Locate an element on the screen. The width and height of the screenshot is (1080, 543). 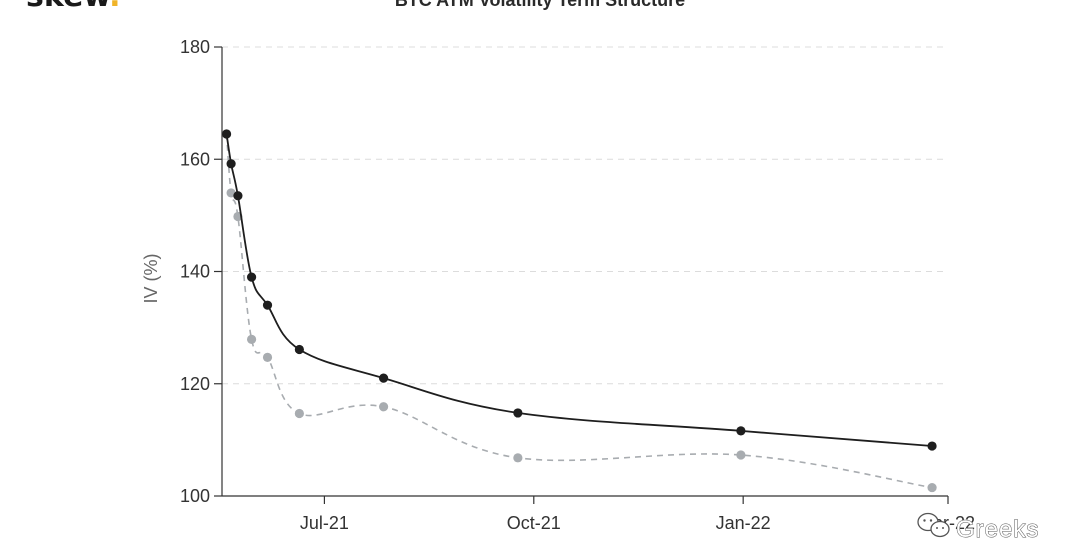
x-tick-label-Jan-22: Jan-22 is located at coordinates (743, 523).